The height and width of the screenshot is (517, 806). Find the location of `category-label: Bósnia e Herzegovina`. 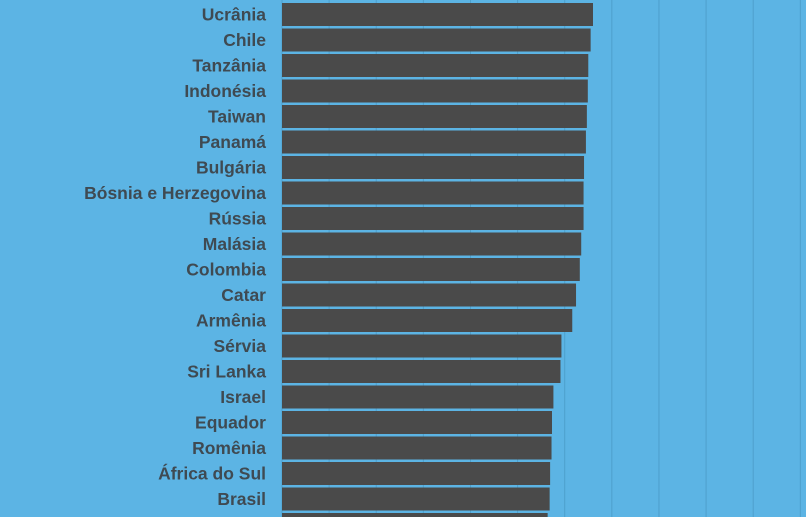

category-label: Bósnia e Herzegovina is located at coordinates (175, 193).